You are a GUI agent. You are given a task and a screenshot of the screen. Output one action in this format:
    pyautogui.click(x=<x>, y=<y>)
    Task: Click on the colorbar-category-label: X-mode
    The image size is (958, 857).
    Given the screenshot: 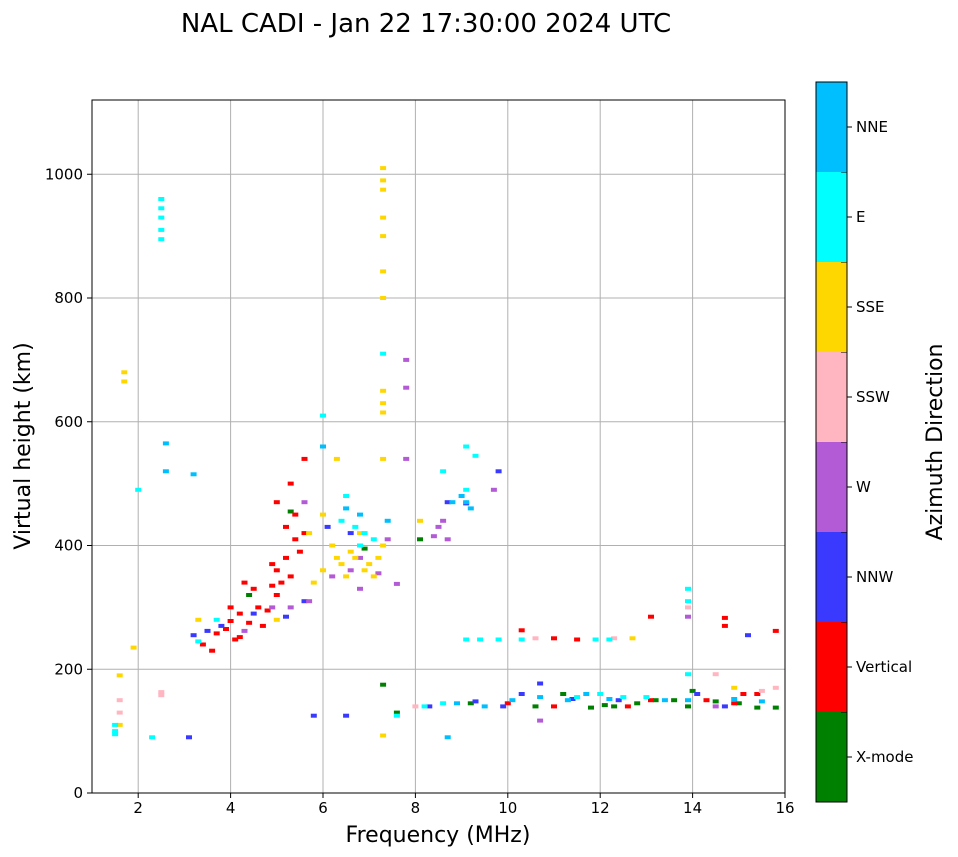 What is the action you would take?
    pyautogui.click(x=884, y=757)
    